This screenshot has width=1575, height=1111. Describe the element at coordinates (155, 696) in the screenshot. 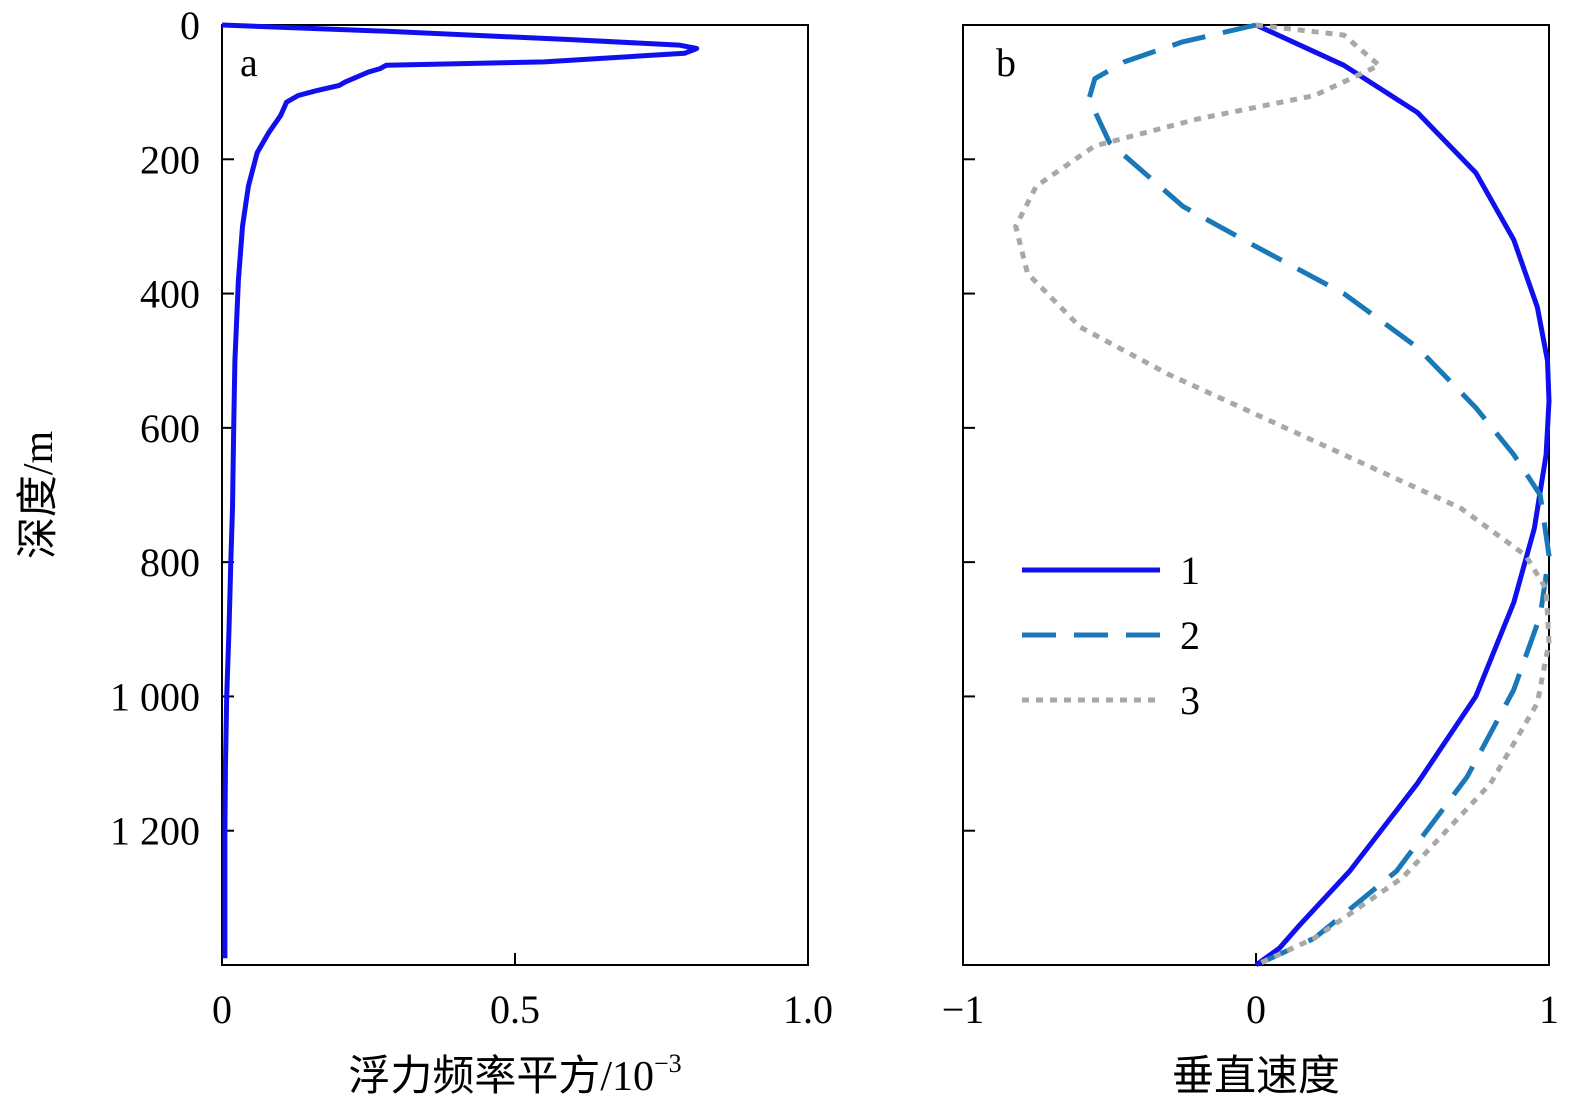

I see `panel-a-ytick-label: 1 000` at that location.